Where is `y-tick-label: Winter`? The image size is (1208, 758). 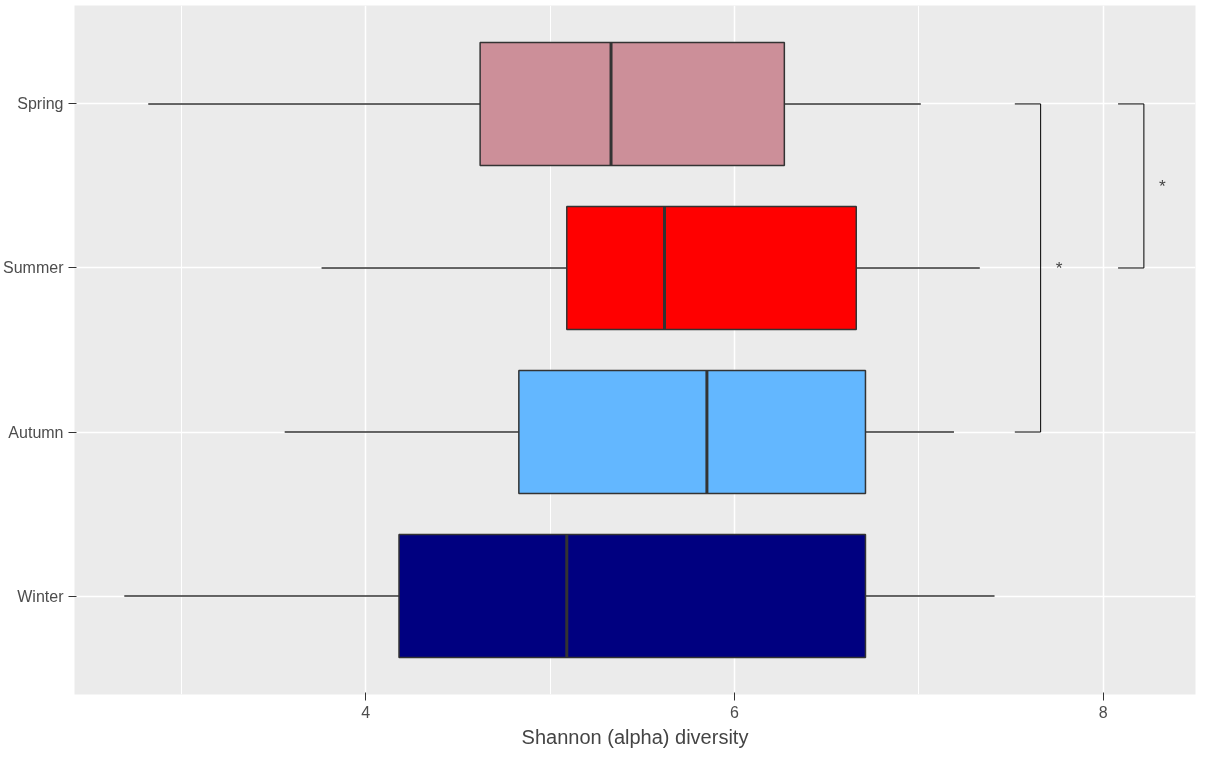
y-tick-label: Winter is located at coordinates (41, 596).